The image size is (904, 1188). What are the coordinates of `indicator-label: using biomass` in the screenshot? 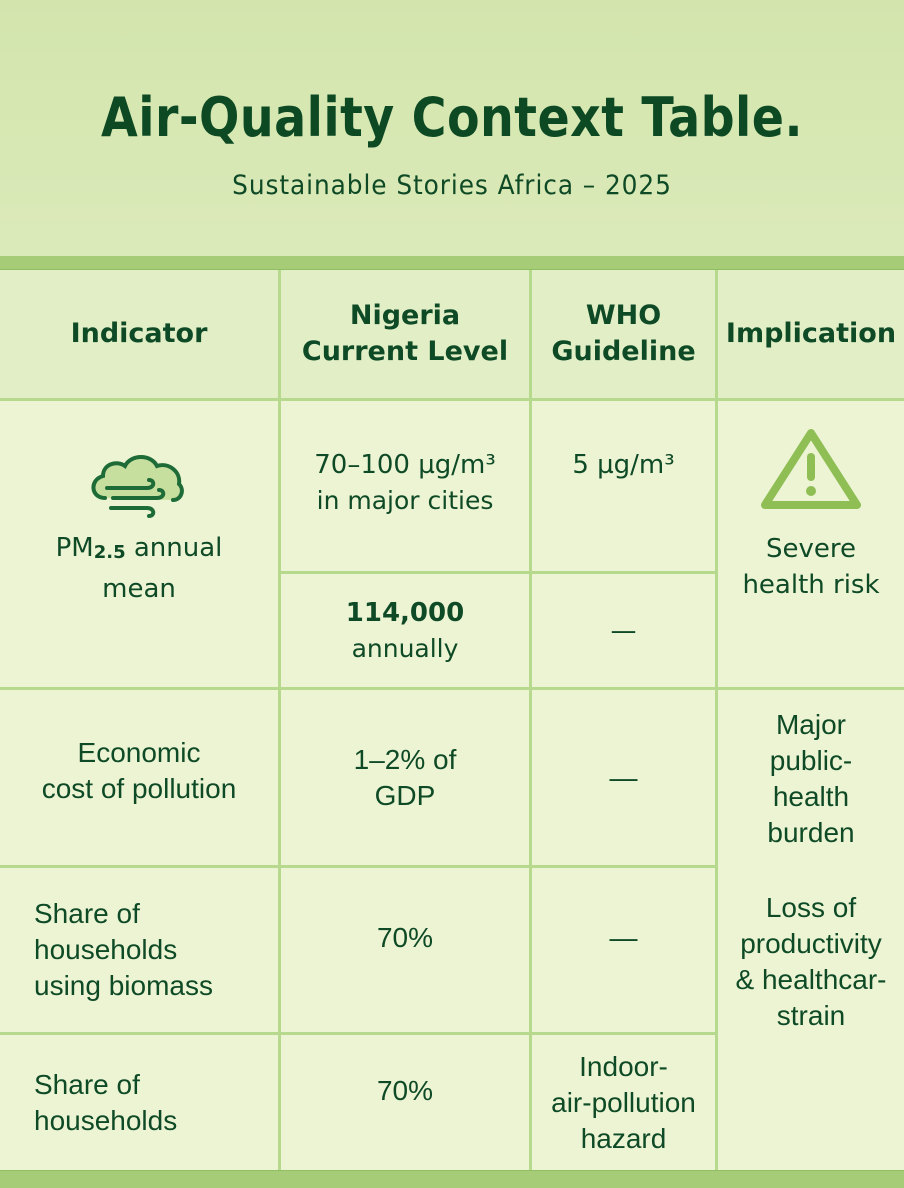 It's located at (123, 985).